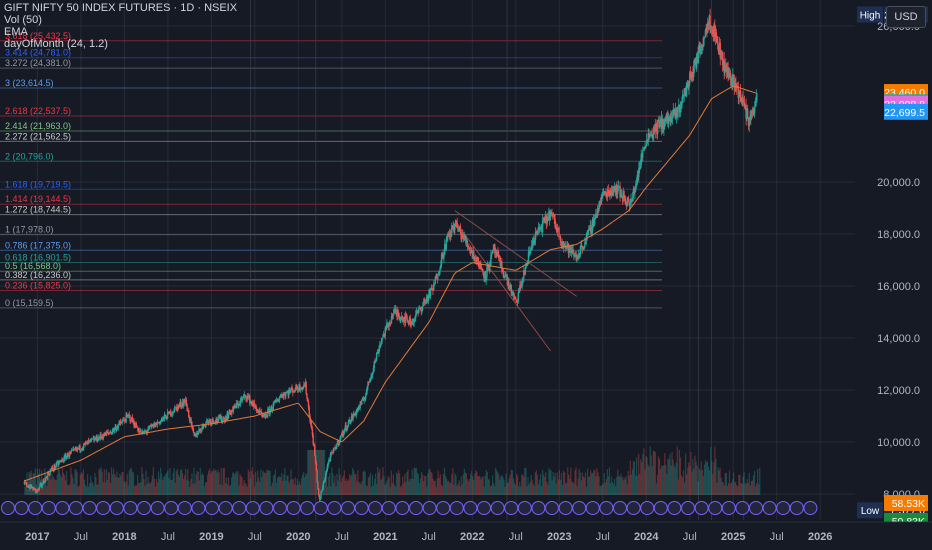 The width and height of the screenshot is (932, 550). I want to click on volume-tag-value: 58.53K, so click(908, 504).